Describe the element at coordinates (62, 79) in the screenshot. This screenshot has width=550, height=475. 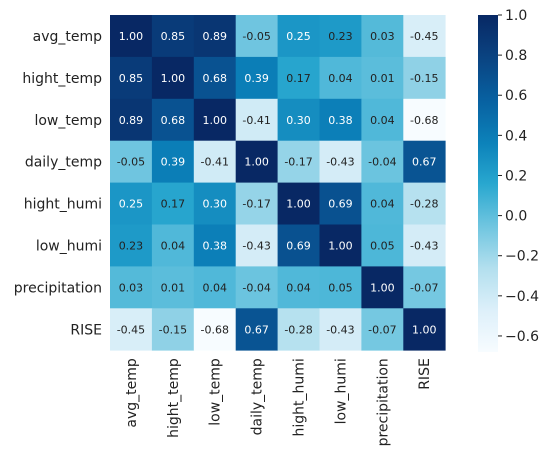
I see `row-tick-label: hight_temp` at that location.